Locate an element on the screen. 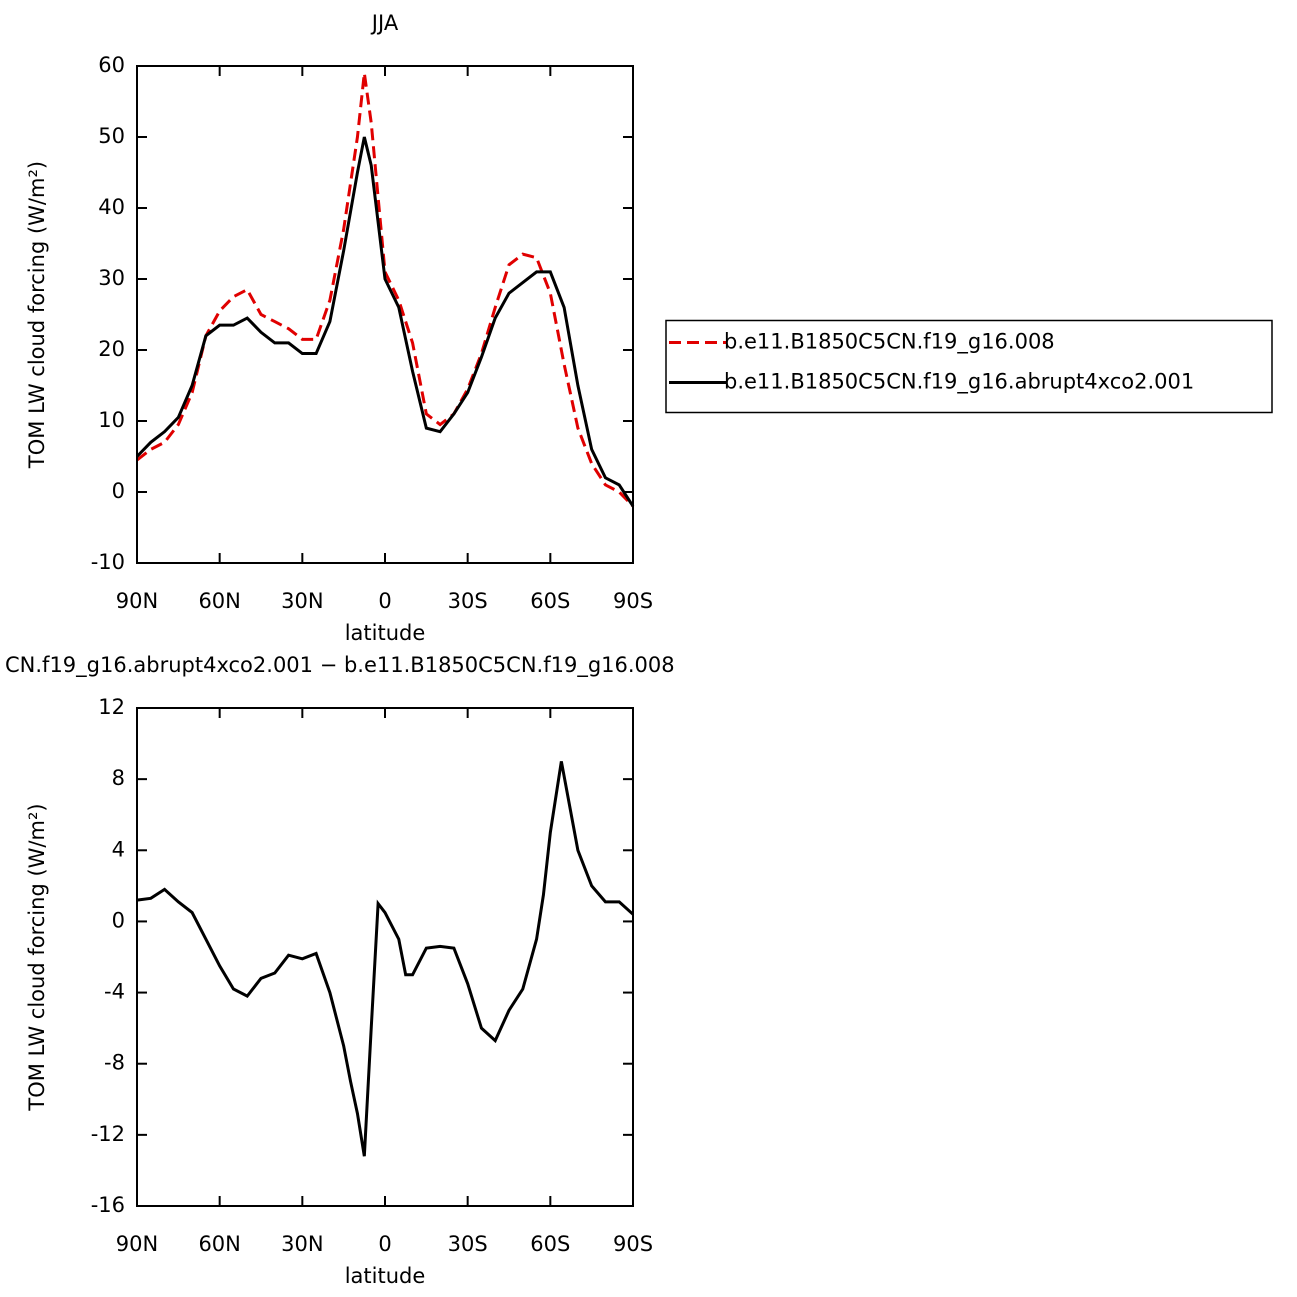 This screenshot has height=1297, width=1297. y-tick-label: 40 is located at coordinates (111, 207).